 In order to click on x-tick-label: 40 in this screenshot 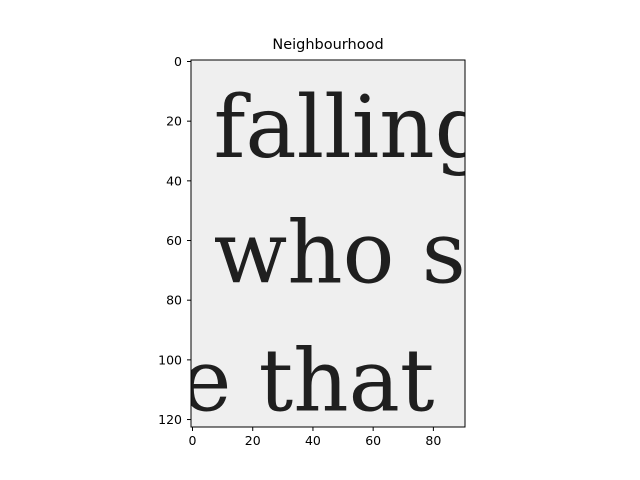, I will do `click(313, 440)`.